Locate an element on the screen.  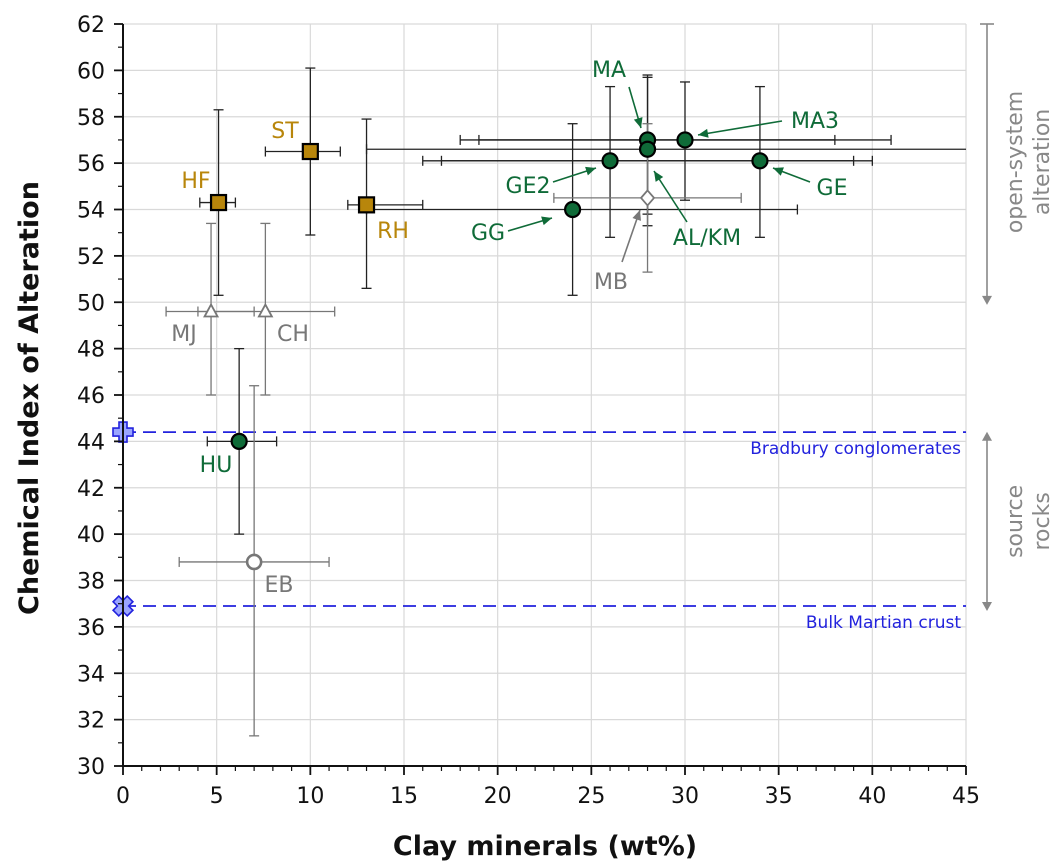
y-tick-label: 56 is located at coordinates (91, 164).